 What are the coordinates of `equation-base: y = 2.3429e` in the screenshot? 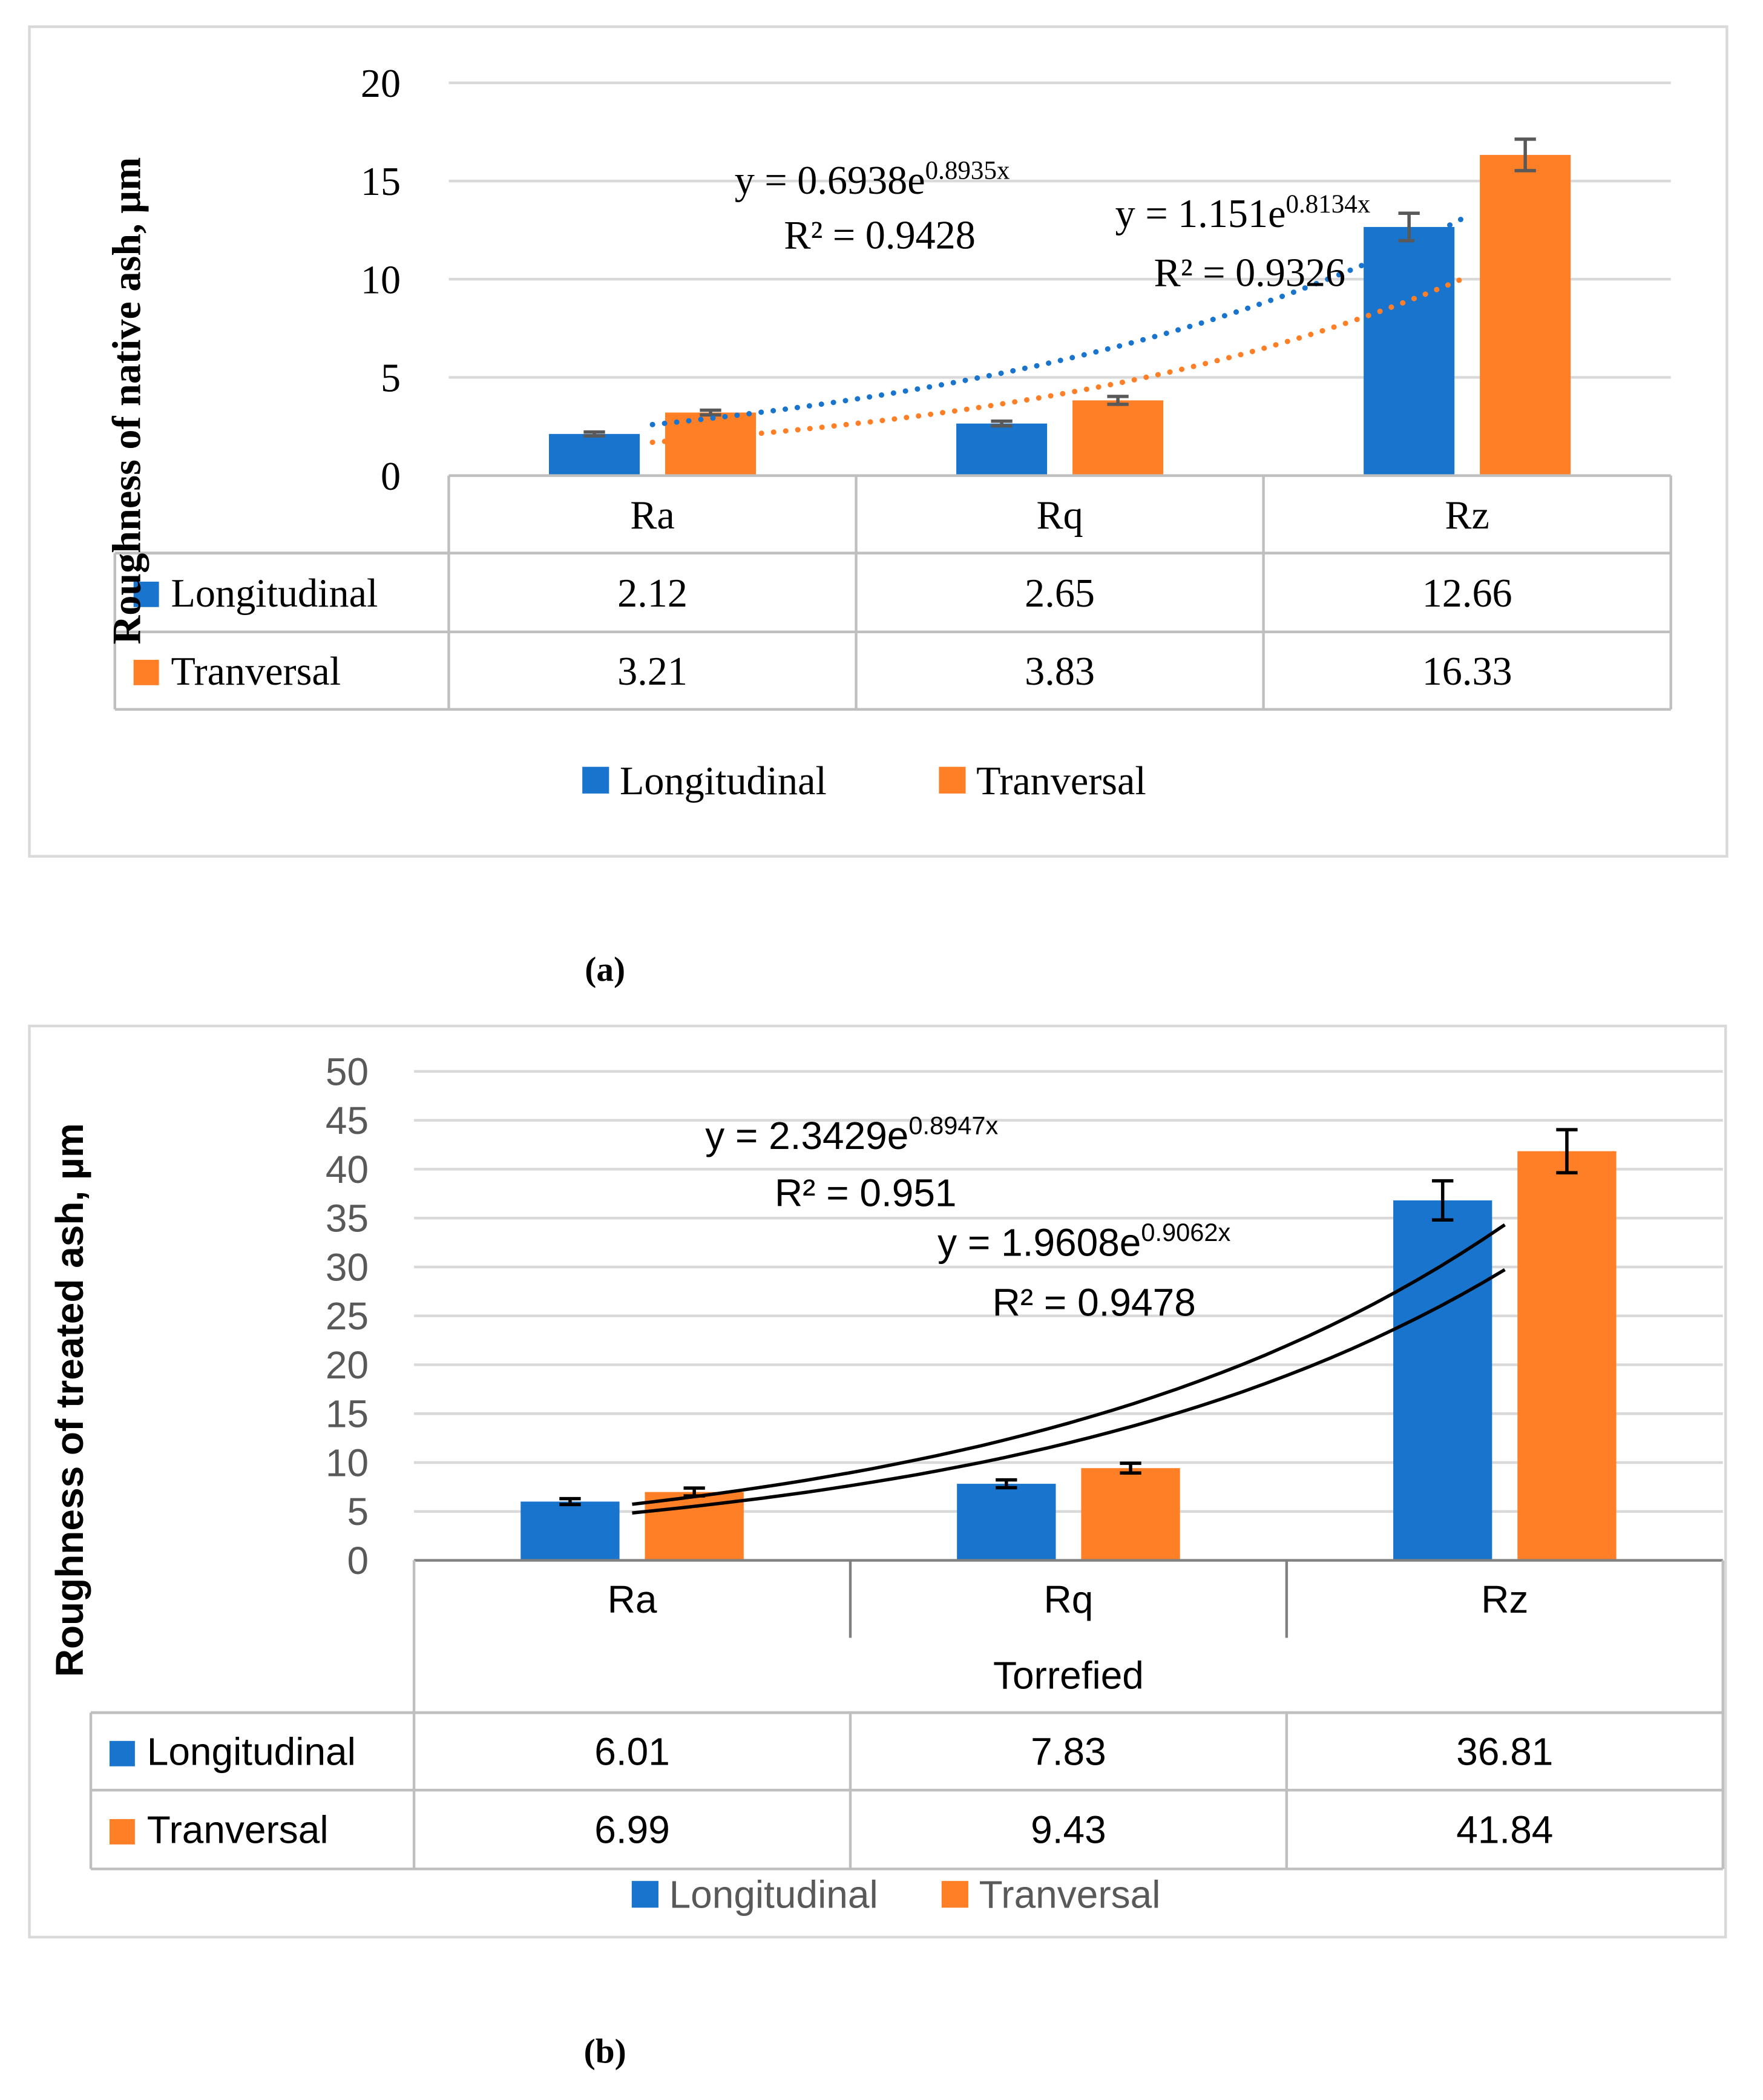 It's located at (806, 1135).